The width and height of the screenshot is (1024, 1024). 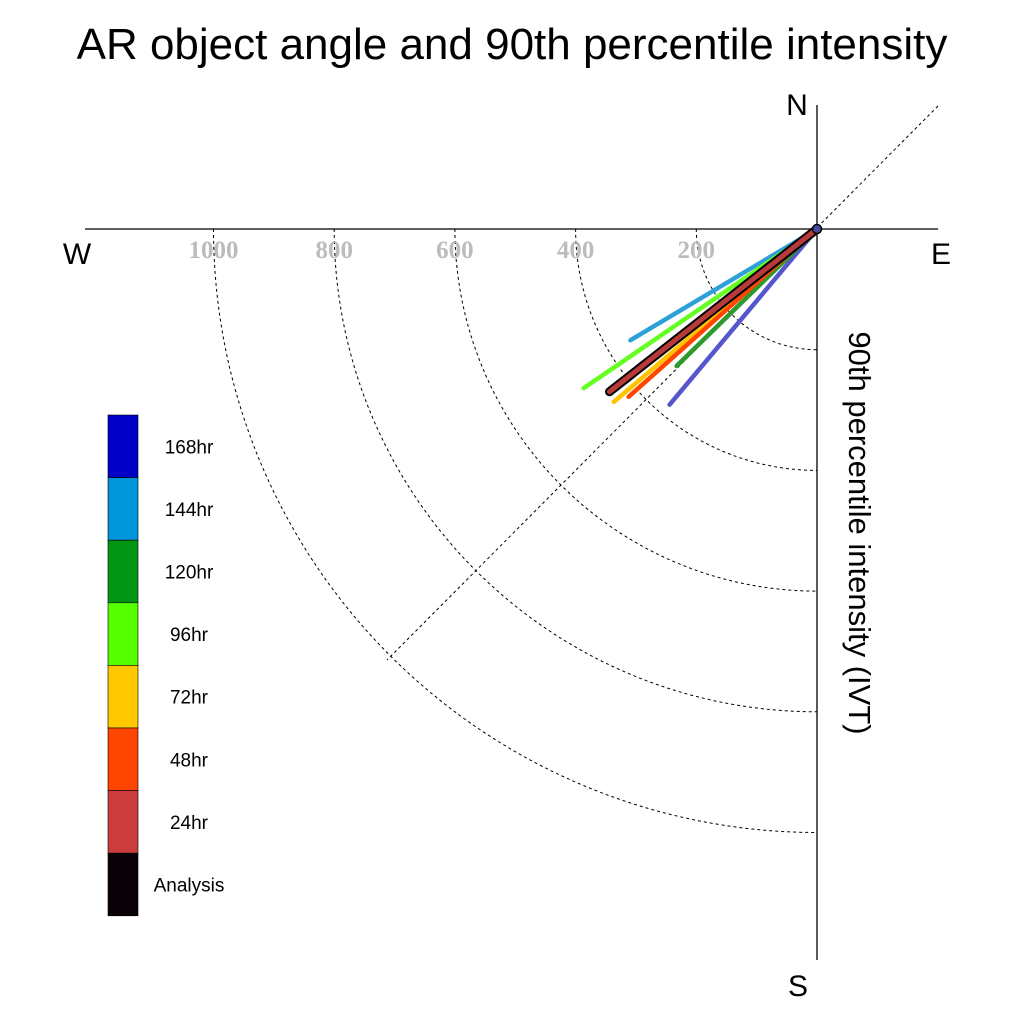 I want to click on legend-label: 144hr, so click(x=189, y=510).